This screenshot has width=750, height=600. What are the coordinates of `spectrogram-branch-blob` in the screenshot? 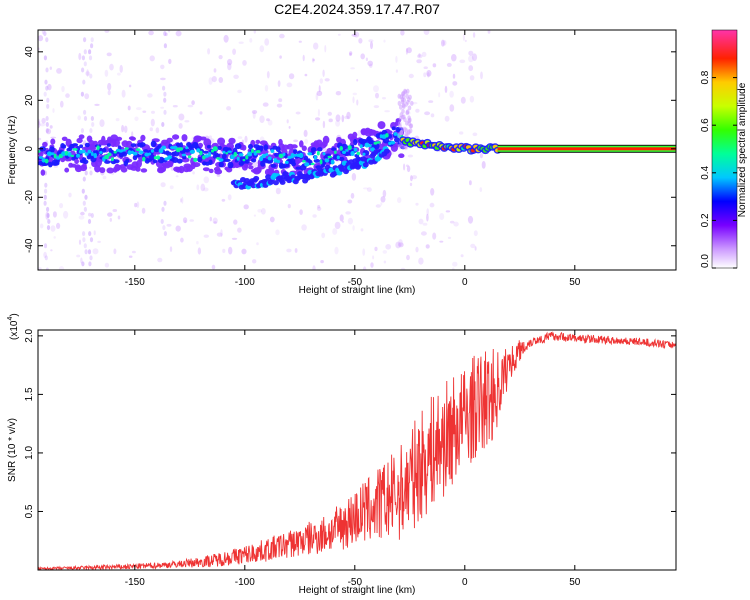 It's located at (346, 171).